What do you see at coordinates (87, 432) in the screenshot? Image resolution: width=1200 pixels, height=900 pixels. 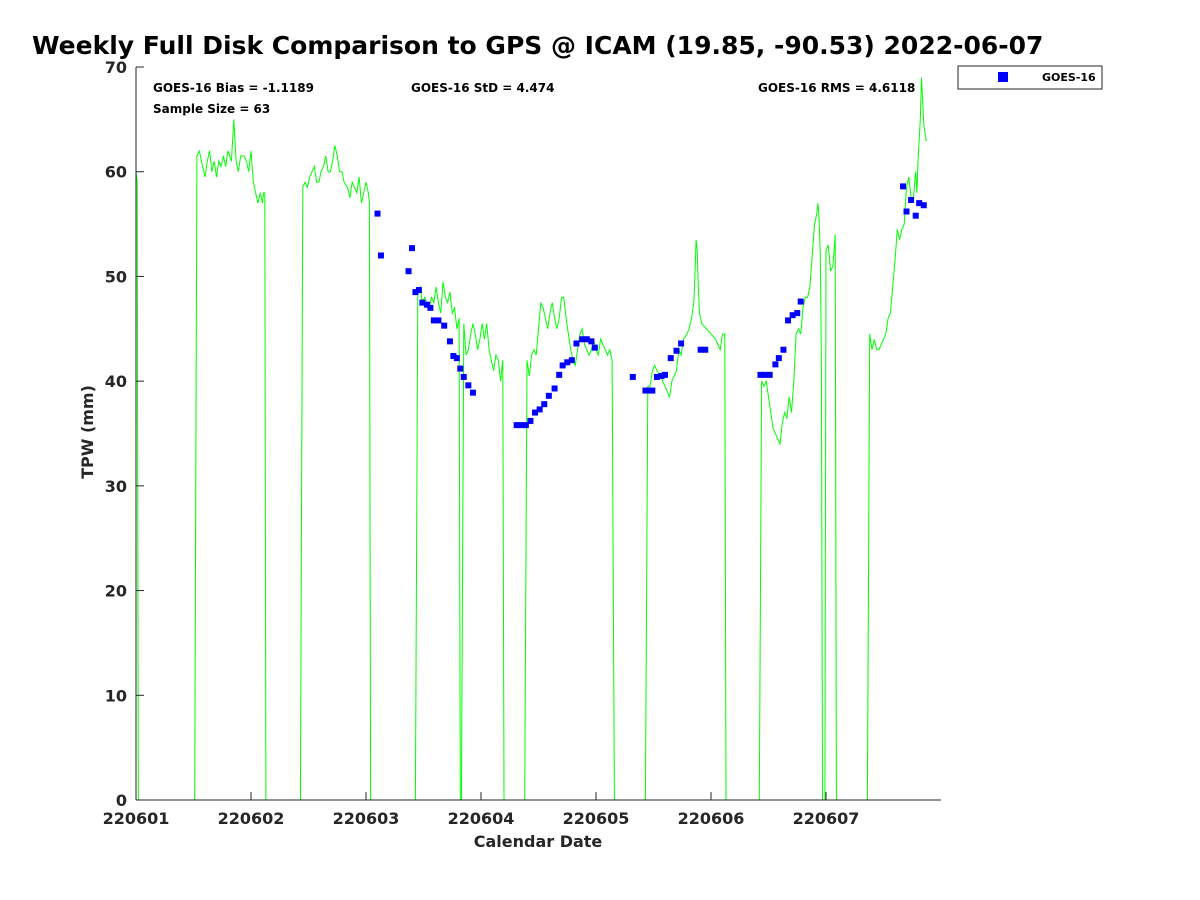 I see `y-axis-label: TPW (mm)` at bounding box center [87, 432].